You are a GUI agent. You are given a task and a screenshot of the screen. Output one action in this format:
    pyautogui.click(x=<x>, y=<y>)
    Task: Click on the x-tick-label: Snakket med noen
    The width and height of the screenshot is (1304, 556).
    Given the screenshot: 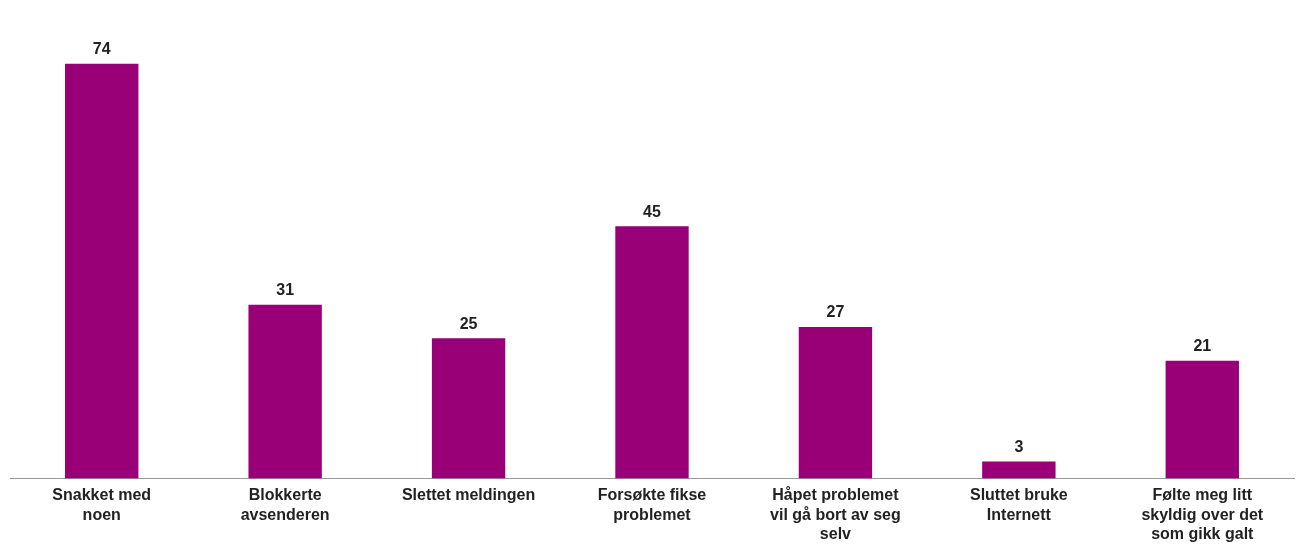 What is the action you would take?
    pyautogui.click(x=102, y=504)
    